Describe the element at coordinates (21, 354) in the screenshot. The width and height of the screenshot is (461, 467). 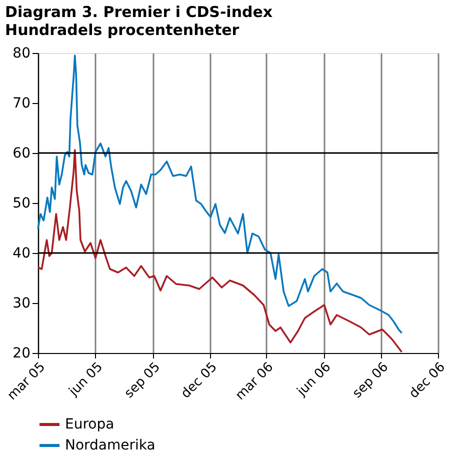
I see `y-tick-label: 20` at that location.